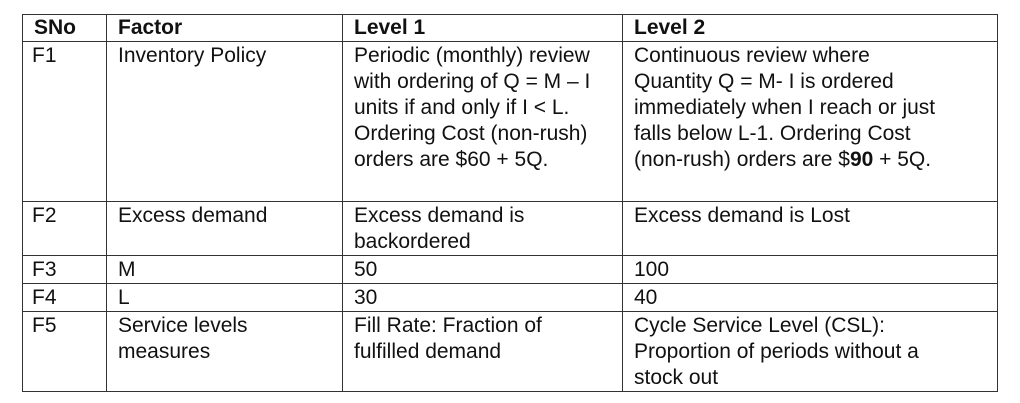  What do you see at coordinates (164, 351) in the screenshot?
I see `cell-line: measures` at bounding box center [164, 351].